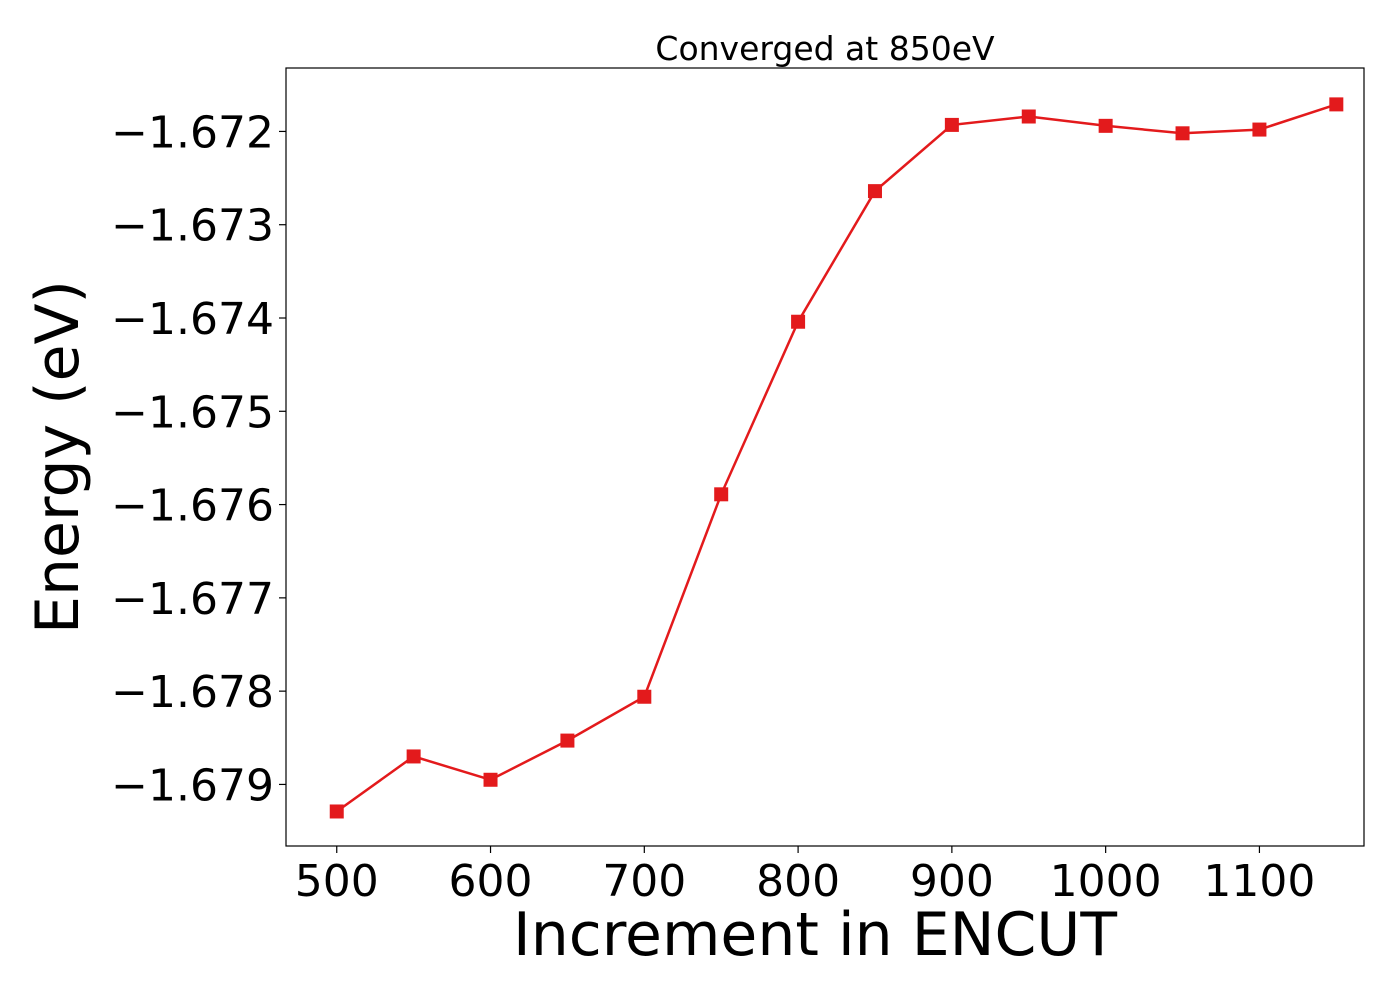  What do you see at coordinates (192, 319) in the screenshot?
I see `y-tick-label: −1.674` at bounding box center [192, 319].